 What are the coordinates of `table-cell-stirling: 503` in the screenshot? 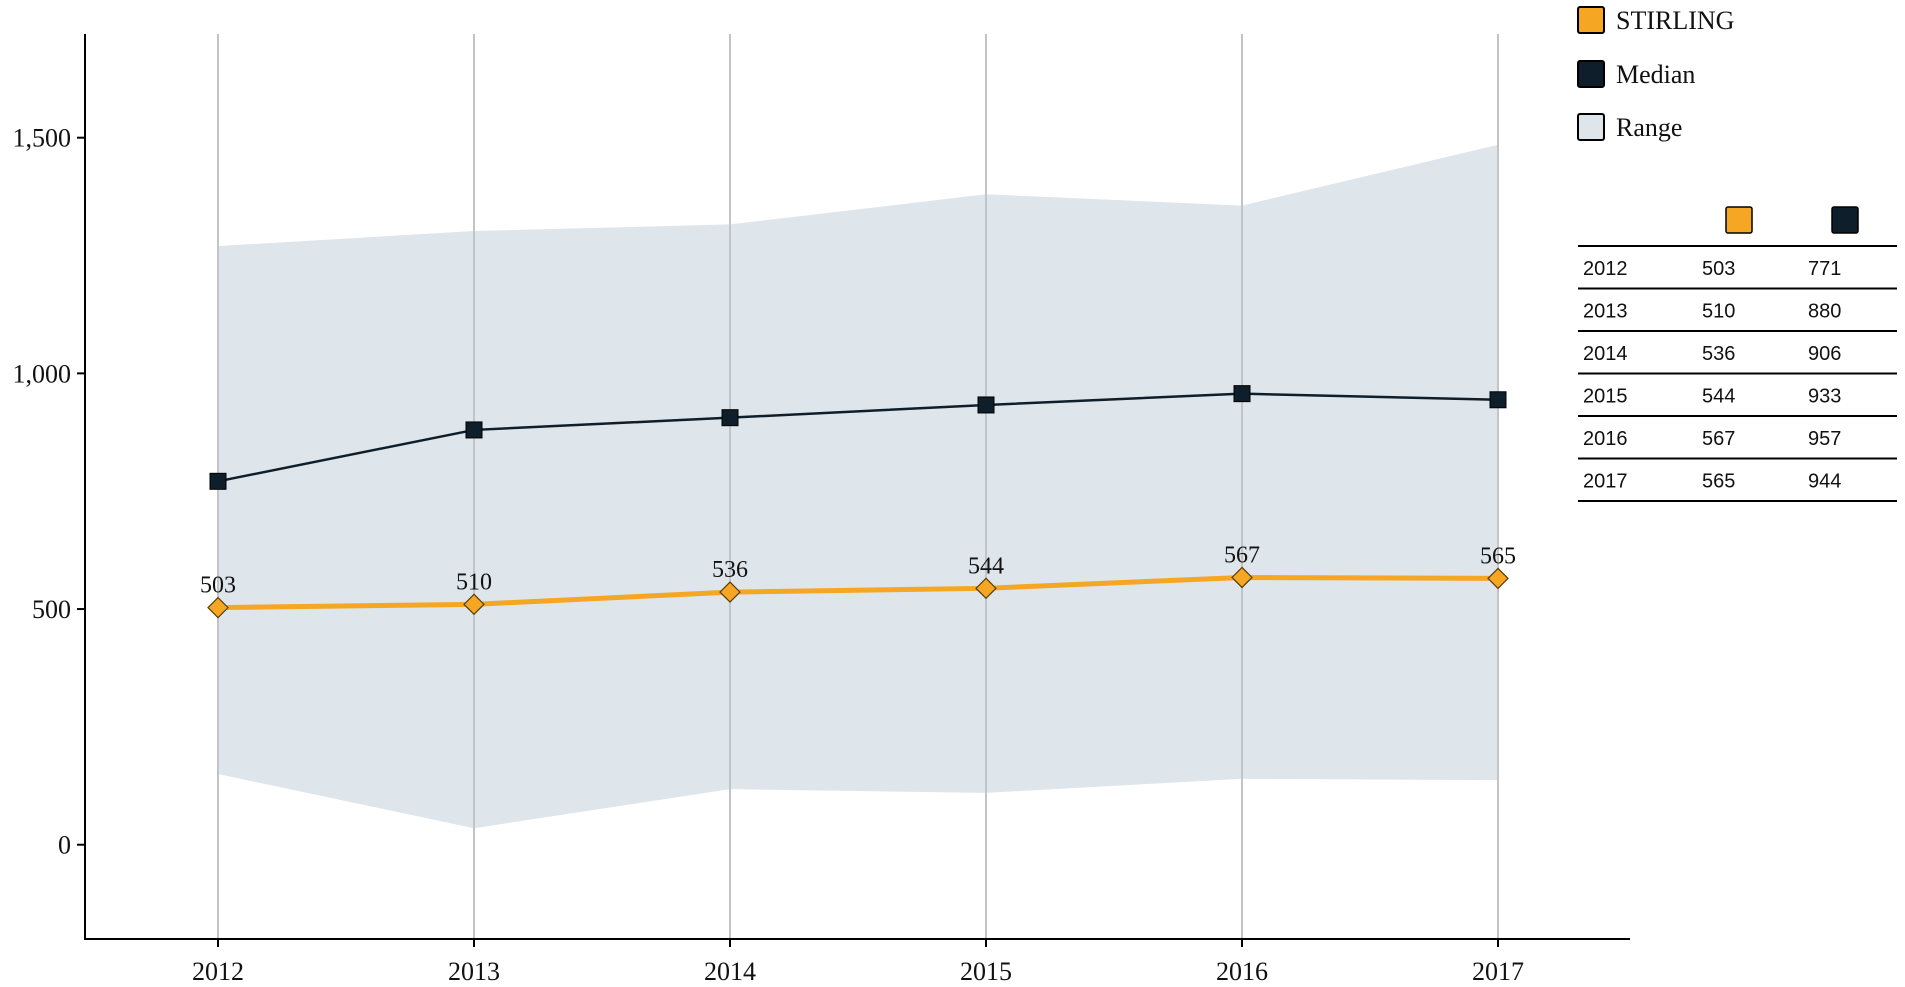 It's located at (1718, 269).